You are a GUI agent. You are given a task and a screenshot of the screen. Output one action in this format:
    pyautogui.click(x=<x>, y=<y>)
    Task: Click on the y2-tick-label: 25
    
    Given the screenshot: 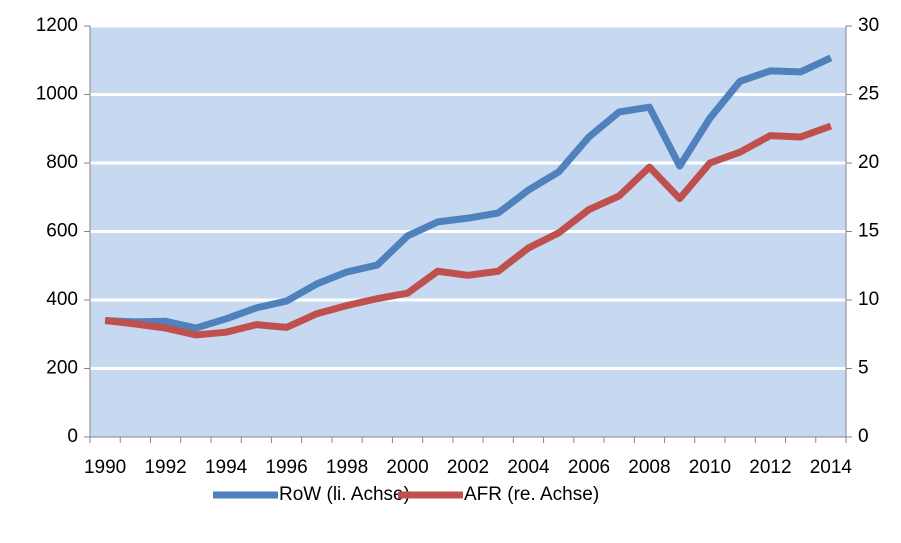 What is the action you would take?
    pyautogui.click(x=868, y=94)
    